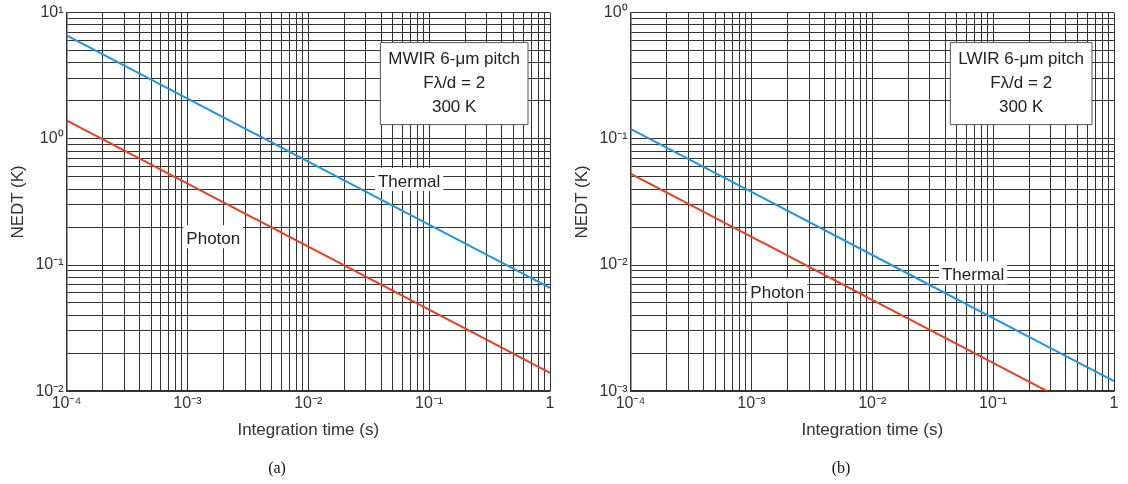 The height and width of the screenshot is (484, 1128). I want to click on text: (a), so click(277, 467).